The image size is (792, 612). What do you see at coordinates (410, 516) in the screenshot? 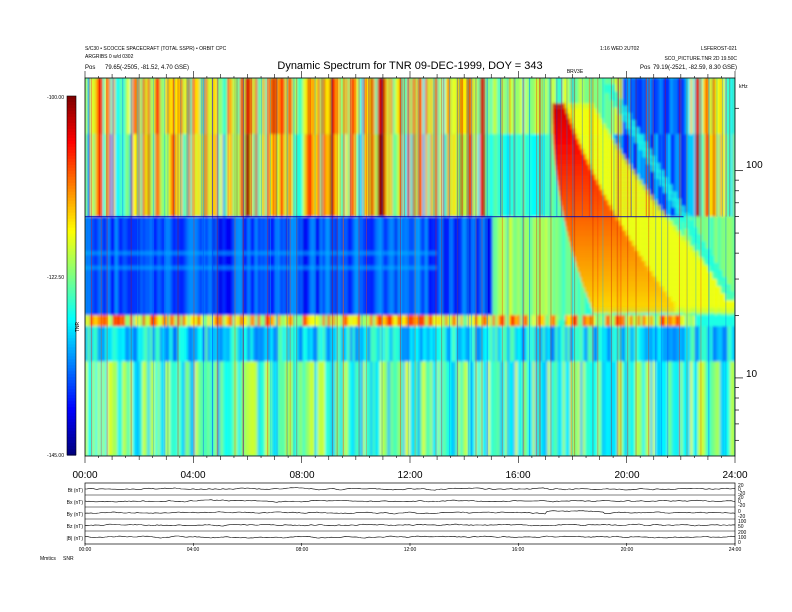
I see `mag-traces` at bounding box center [410, 516].